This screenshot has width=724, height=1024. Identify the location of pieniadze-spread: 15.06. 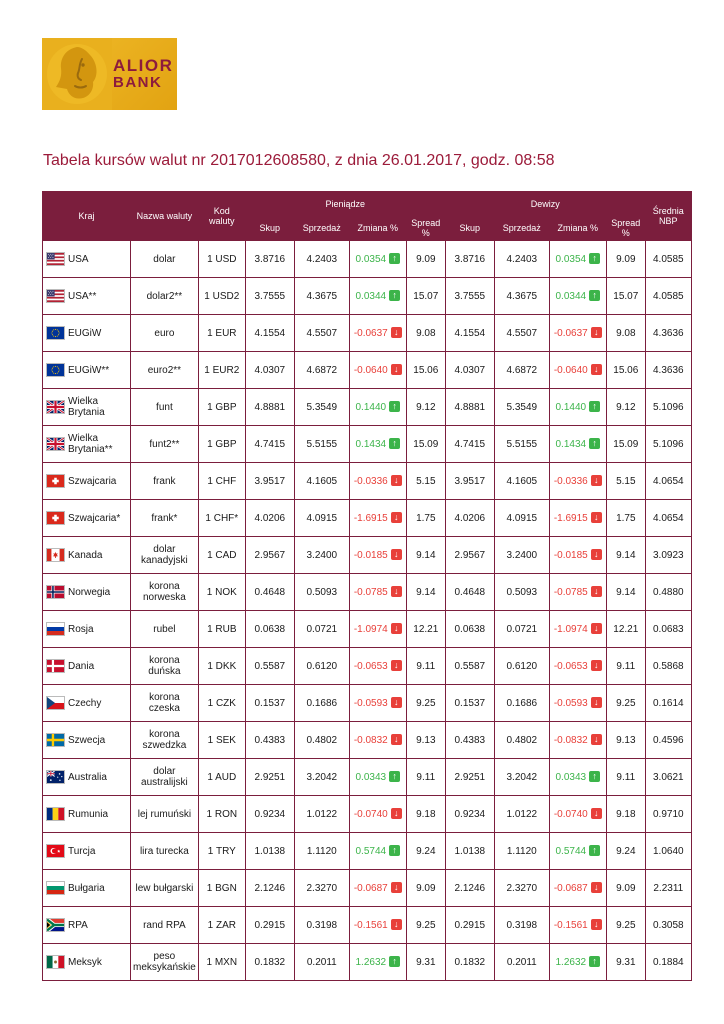
(425, 370).